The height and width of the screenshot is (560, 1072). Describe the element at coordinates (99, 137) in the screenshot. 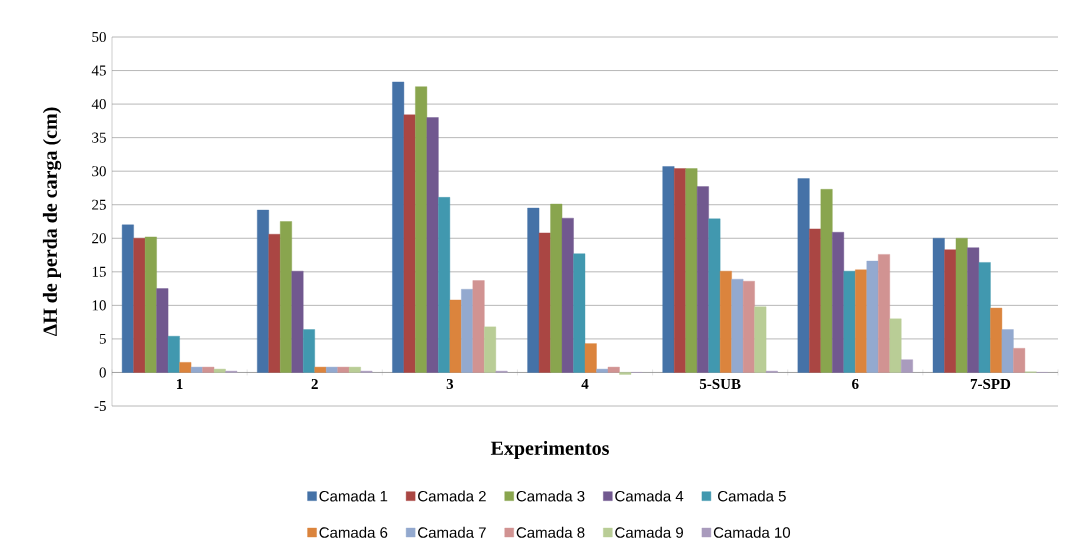

I see `y-tick-label: 35` at that location.